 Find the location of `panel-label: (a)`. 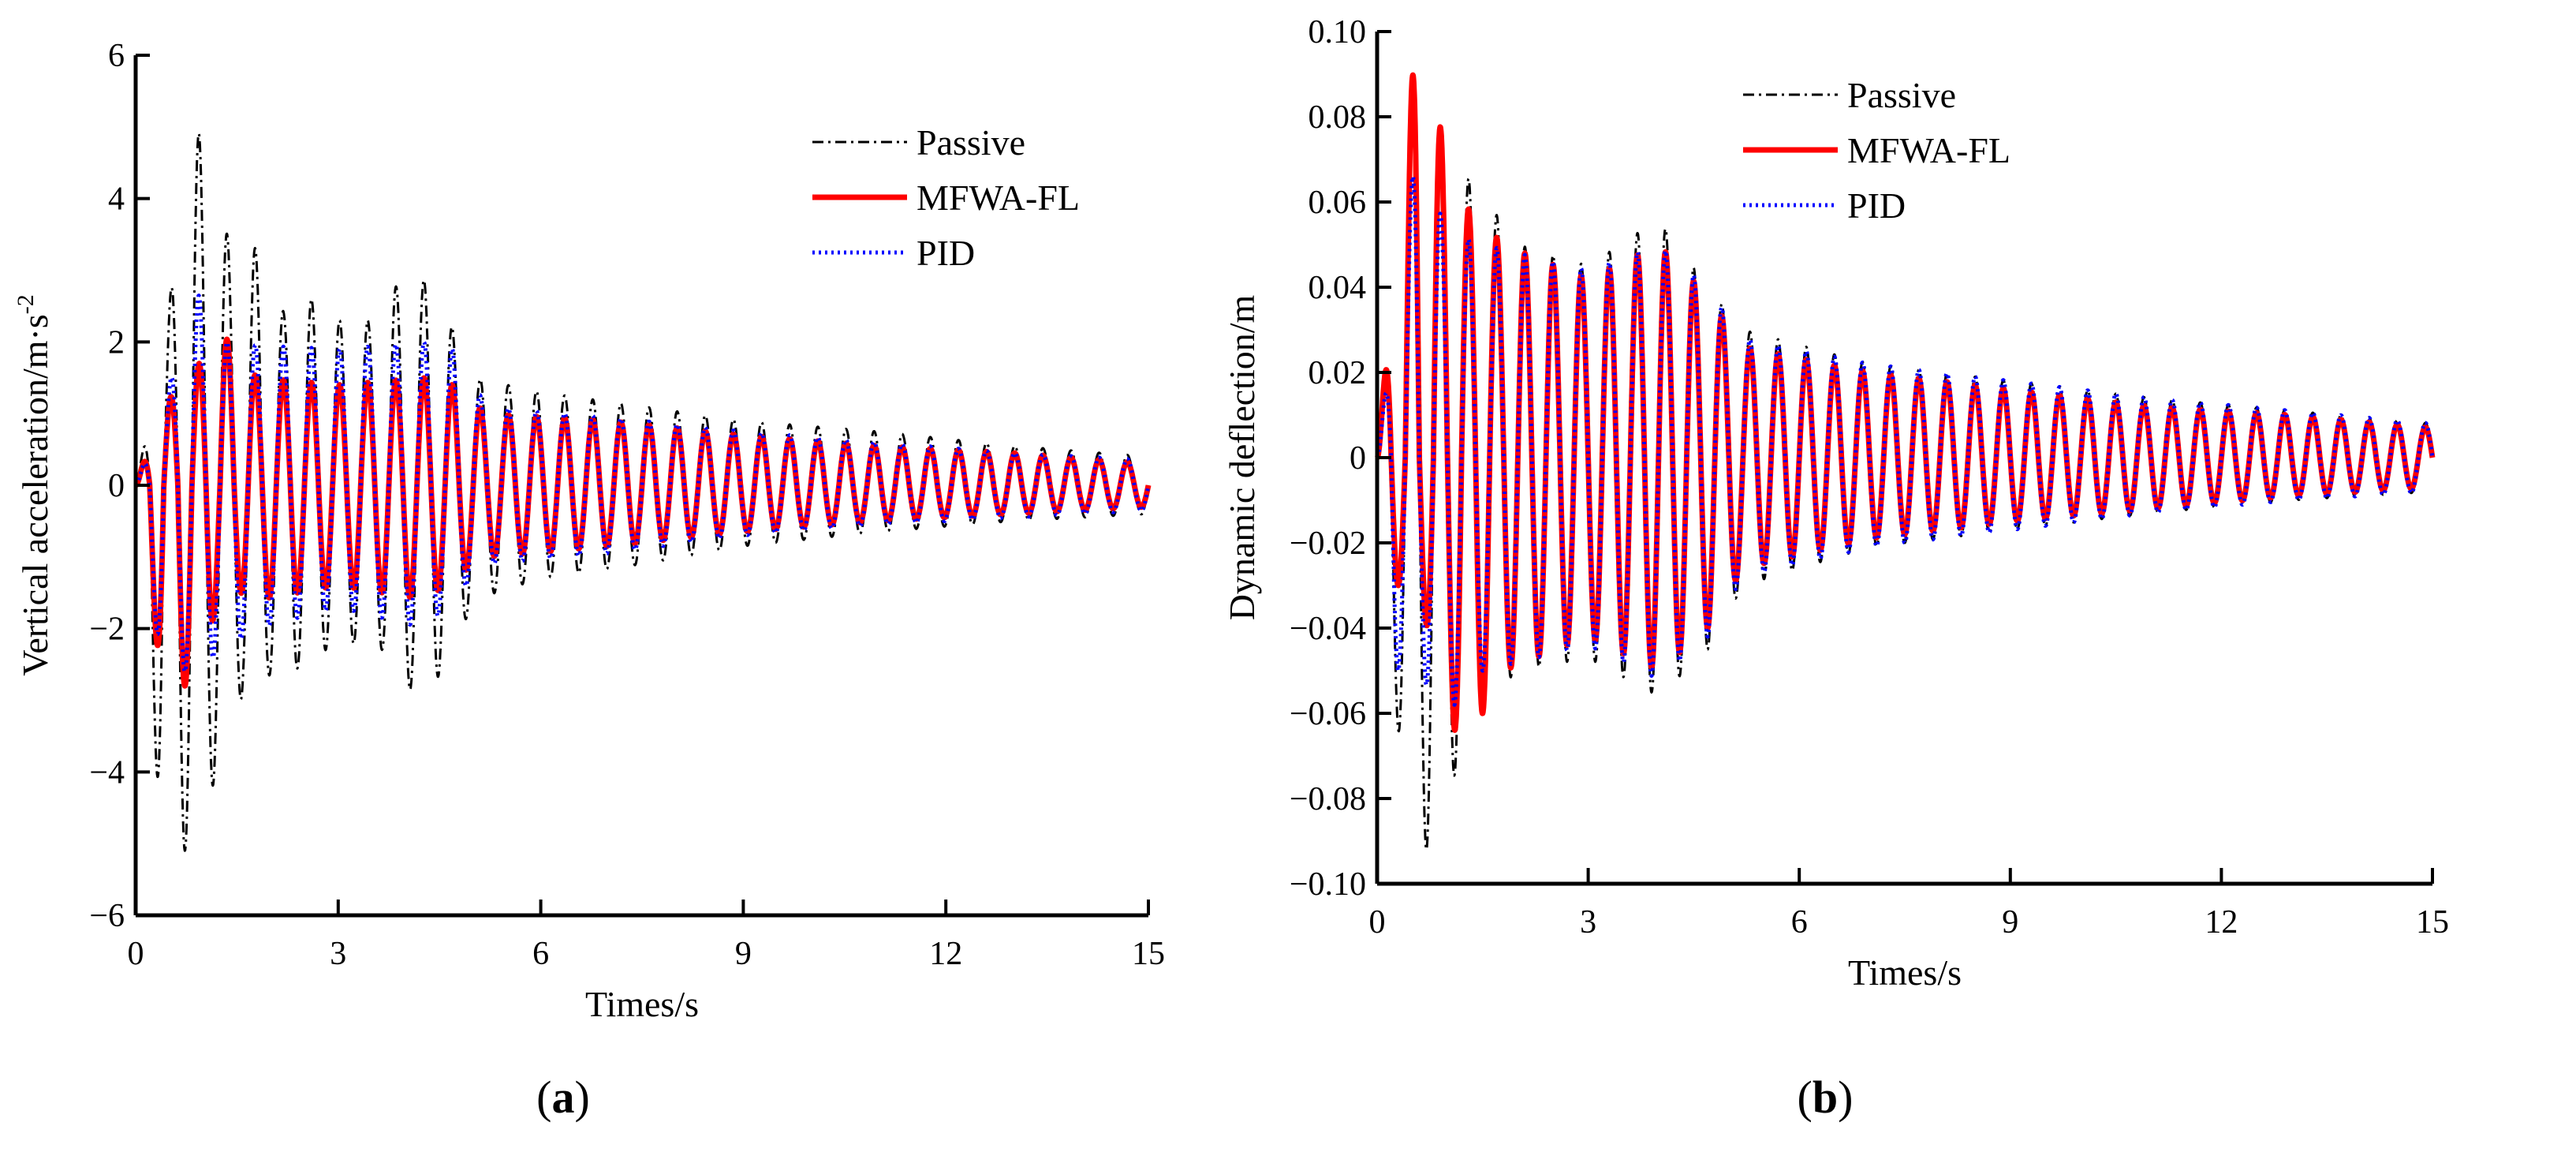

panel-label: (a) is located at coordinates (563, 1097).